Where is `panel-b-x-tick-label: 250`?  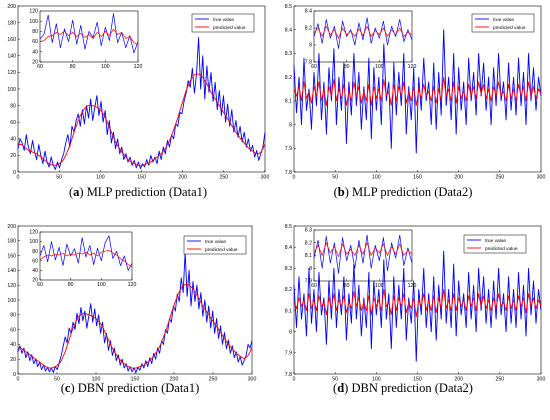 panel-b-x-tick-label: 250 is located at coordinates (500, 178).